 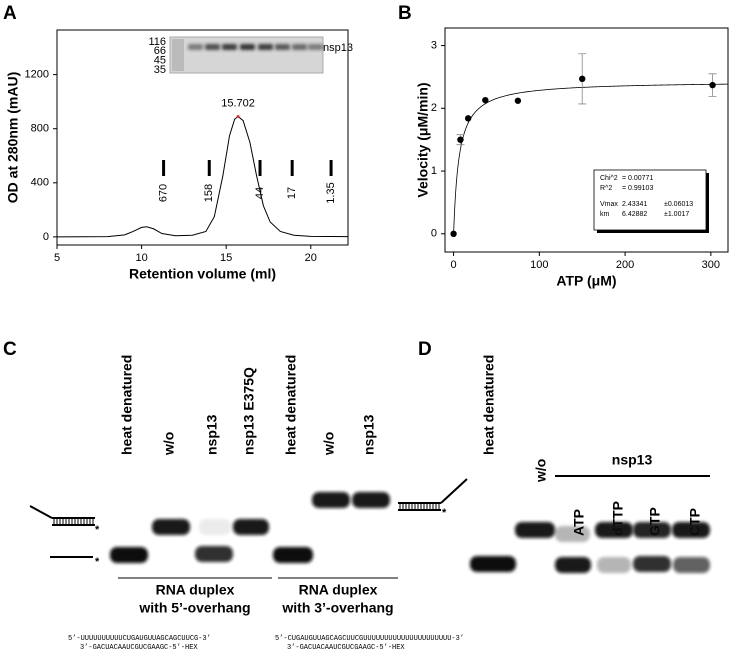 What do you see at coordinates (606, 188) in the screenshot?
I see `fit-name: R^2` at bounding box center [606, 188].